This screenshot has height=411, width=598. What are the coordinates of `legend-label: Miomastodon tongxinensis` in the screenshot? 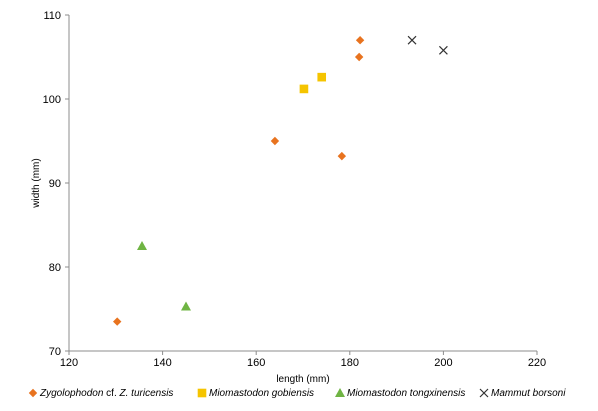 It's located at (406, 393).